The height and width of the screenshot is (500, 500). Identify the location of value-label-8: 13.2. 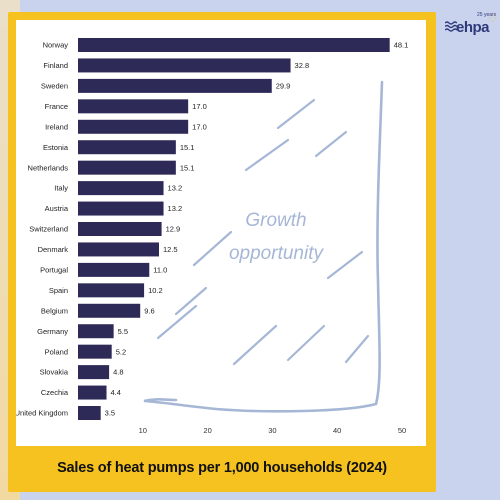
(175, 208).